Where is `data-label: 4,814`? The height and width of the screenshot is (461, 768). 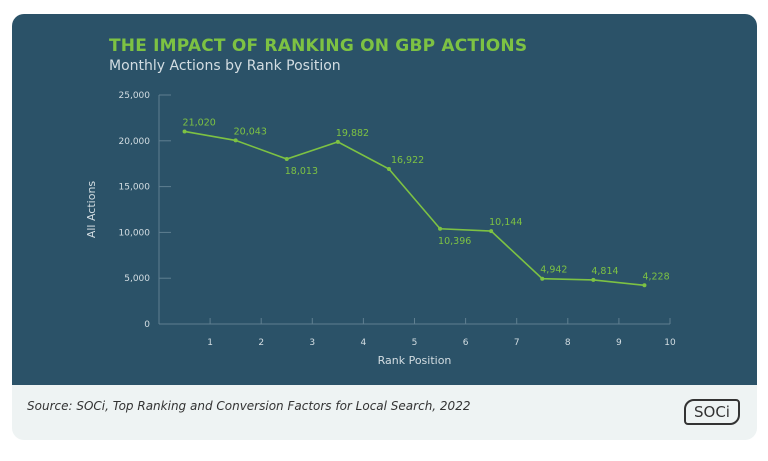
data-label: 4,814 is located at coordinates (604, 271).